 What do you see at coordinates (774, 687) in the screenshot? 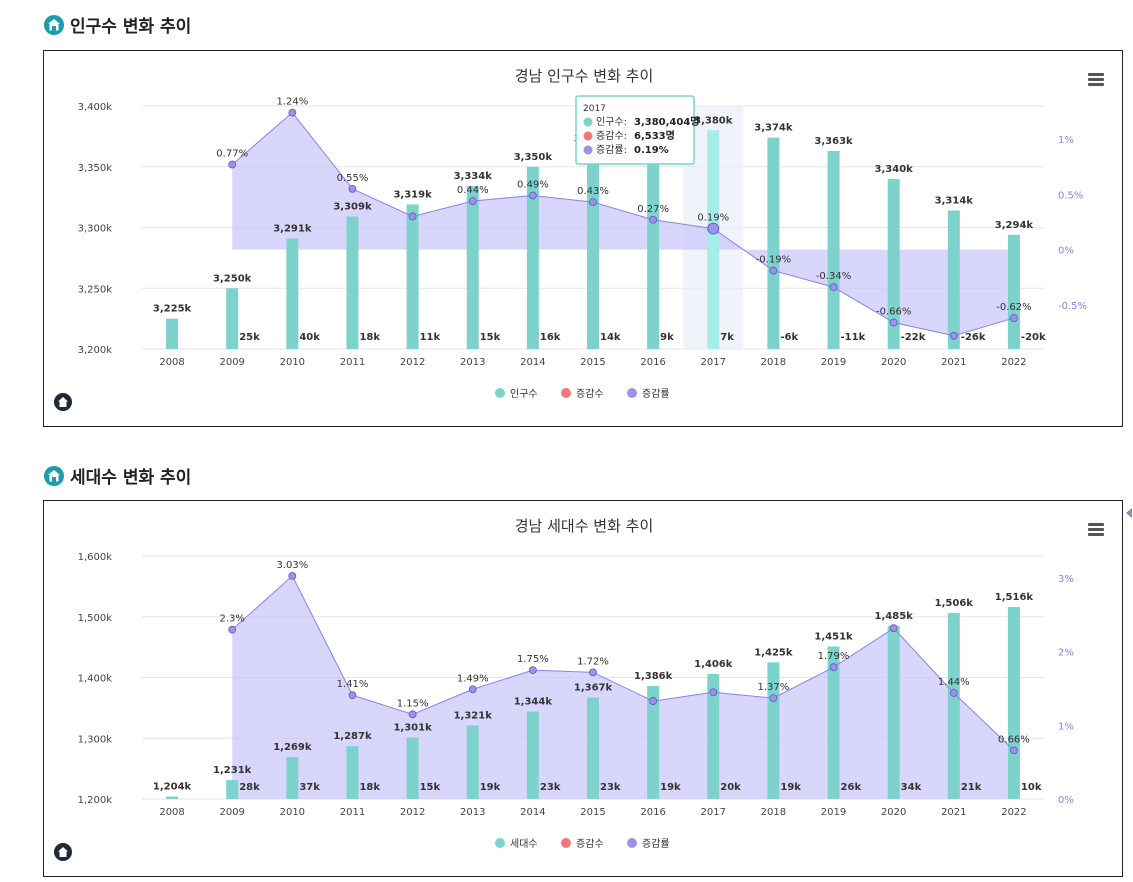
I see `rate-label: 1.37%` at bounding box center [774, 687].